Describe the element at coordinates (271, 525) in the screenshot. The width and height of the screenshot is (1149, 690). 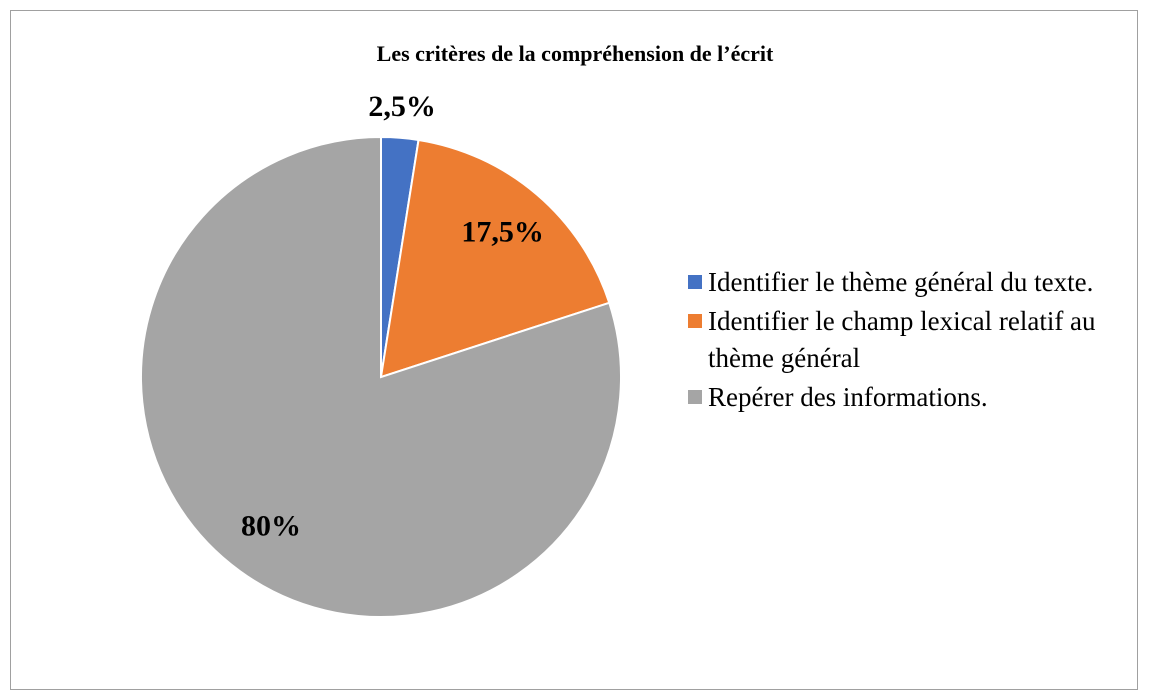
I see `data-label: 80%` at that location.